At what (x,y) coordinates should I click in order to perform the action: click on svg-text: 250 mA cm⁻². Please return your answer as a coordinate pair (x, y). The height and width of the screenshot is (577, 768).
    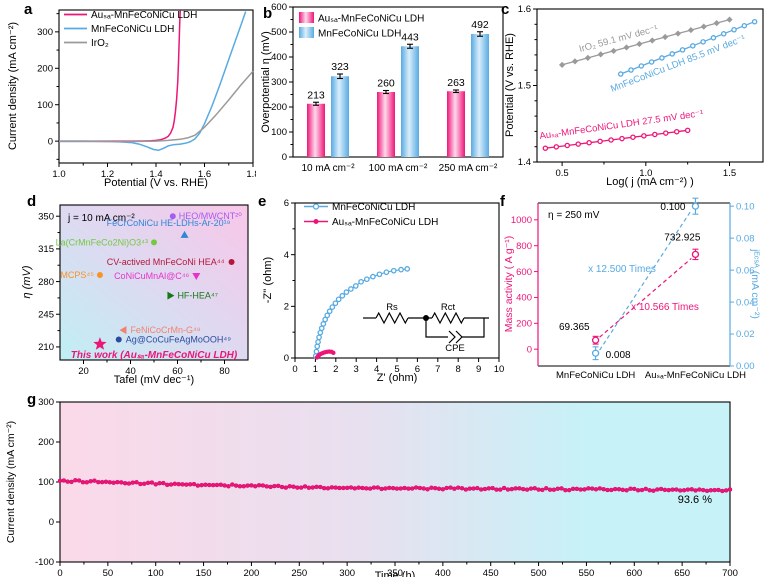
    Looking at the image, I should click on (468, 168).